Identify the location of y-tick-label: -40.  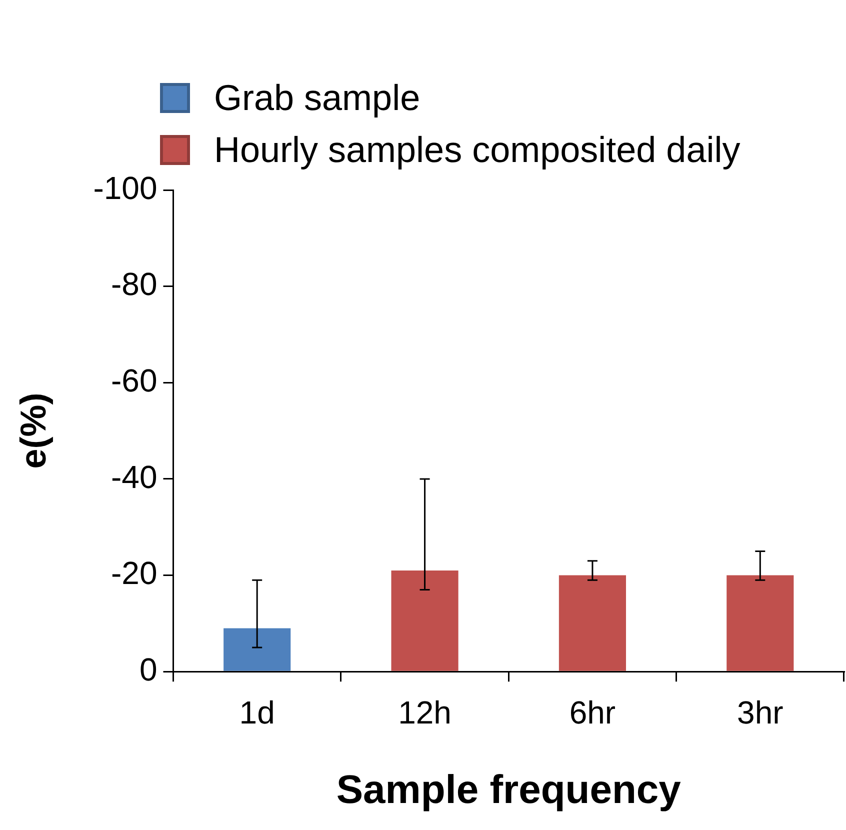
(134, 476).